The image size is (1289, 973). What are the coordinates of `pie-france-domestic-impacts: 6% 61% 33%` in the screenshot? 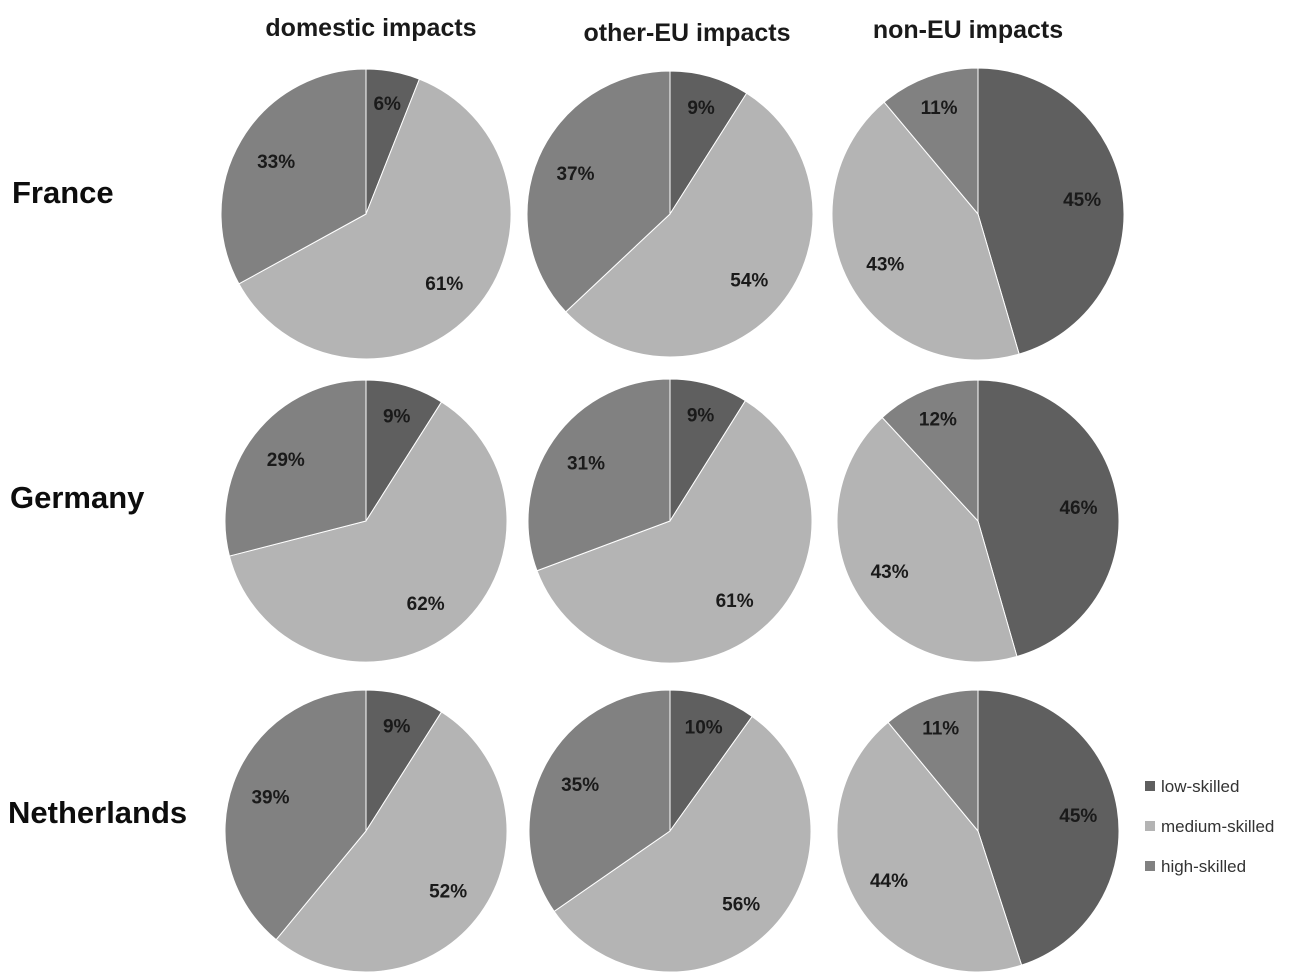 It's located at (366, 214).